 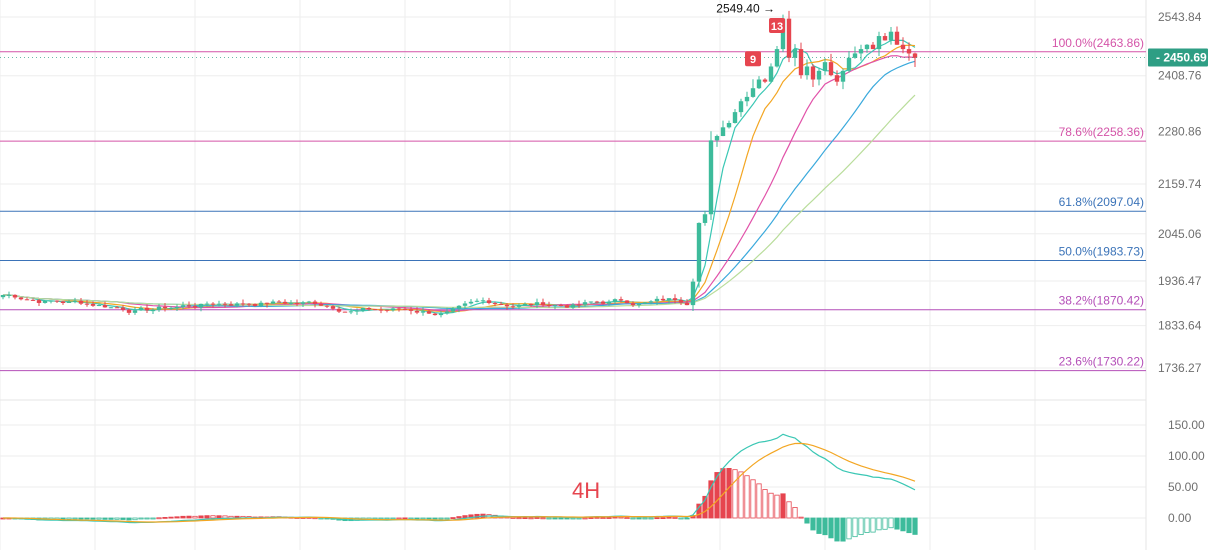 What do you see at coordinates (1180, 518) in the screenshot?
I see `macd-tick-label: 0.00` at bounding box center [1180, 518].